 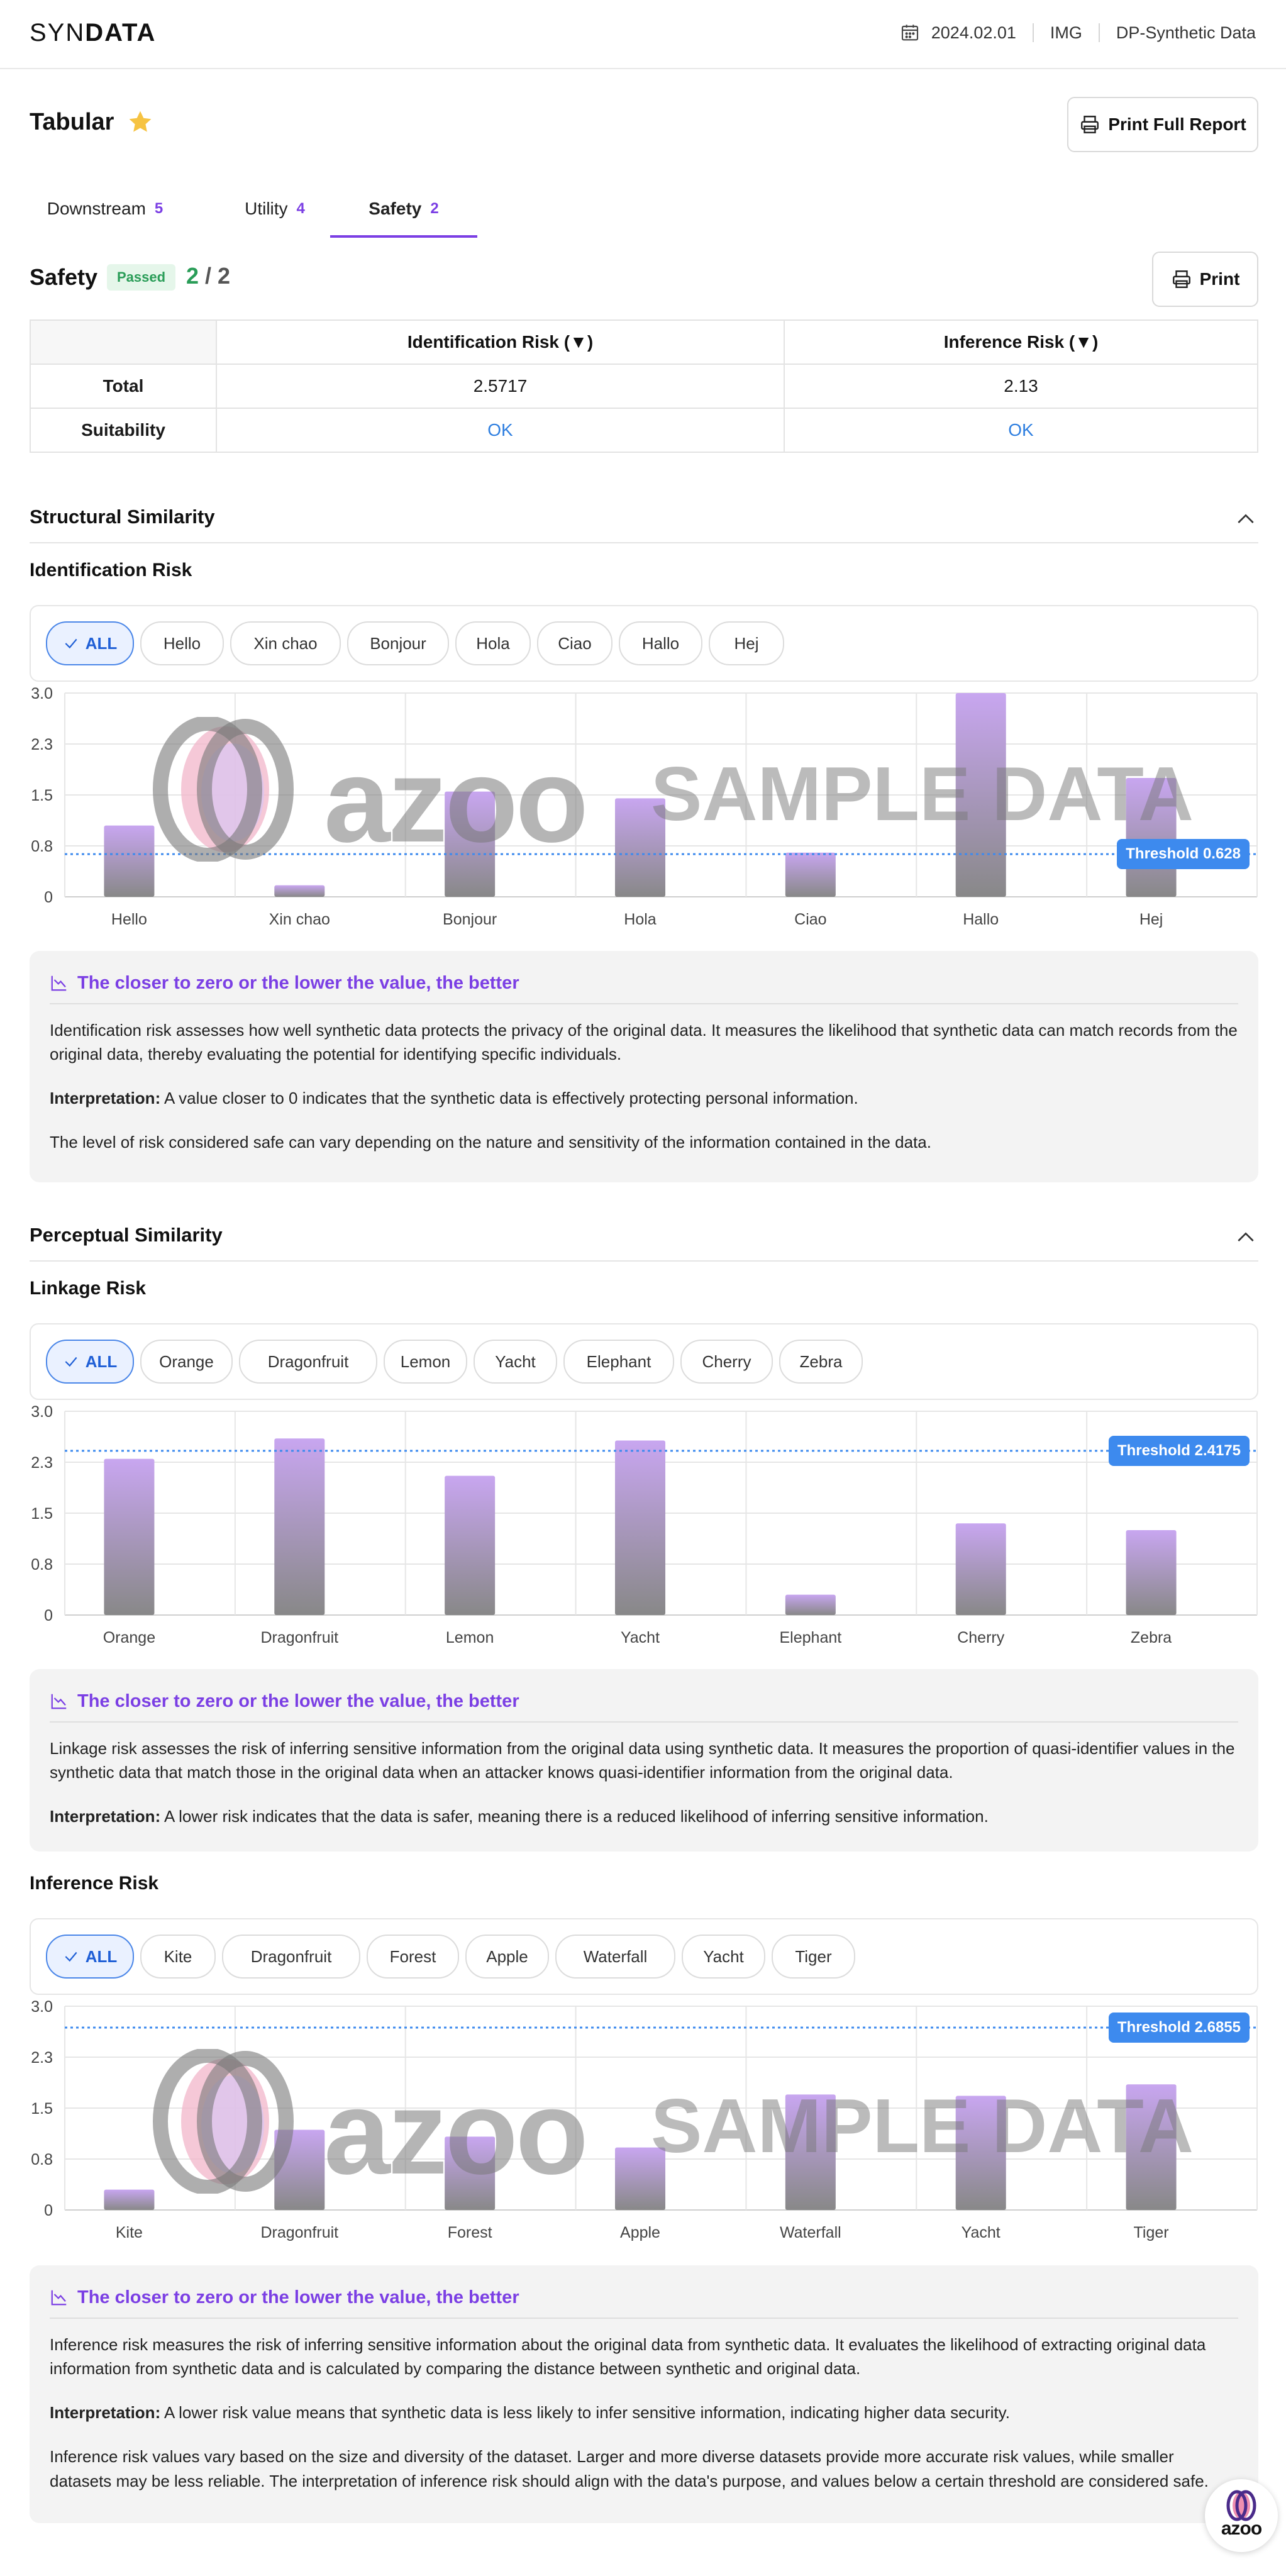 I want to click on azoo-floating-button: azoo, so click(x=1241, y=2515).